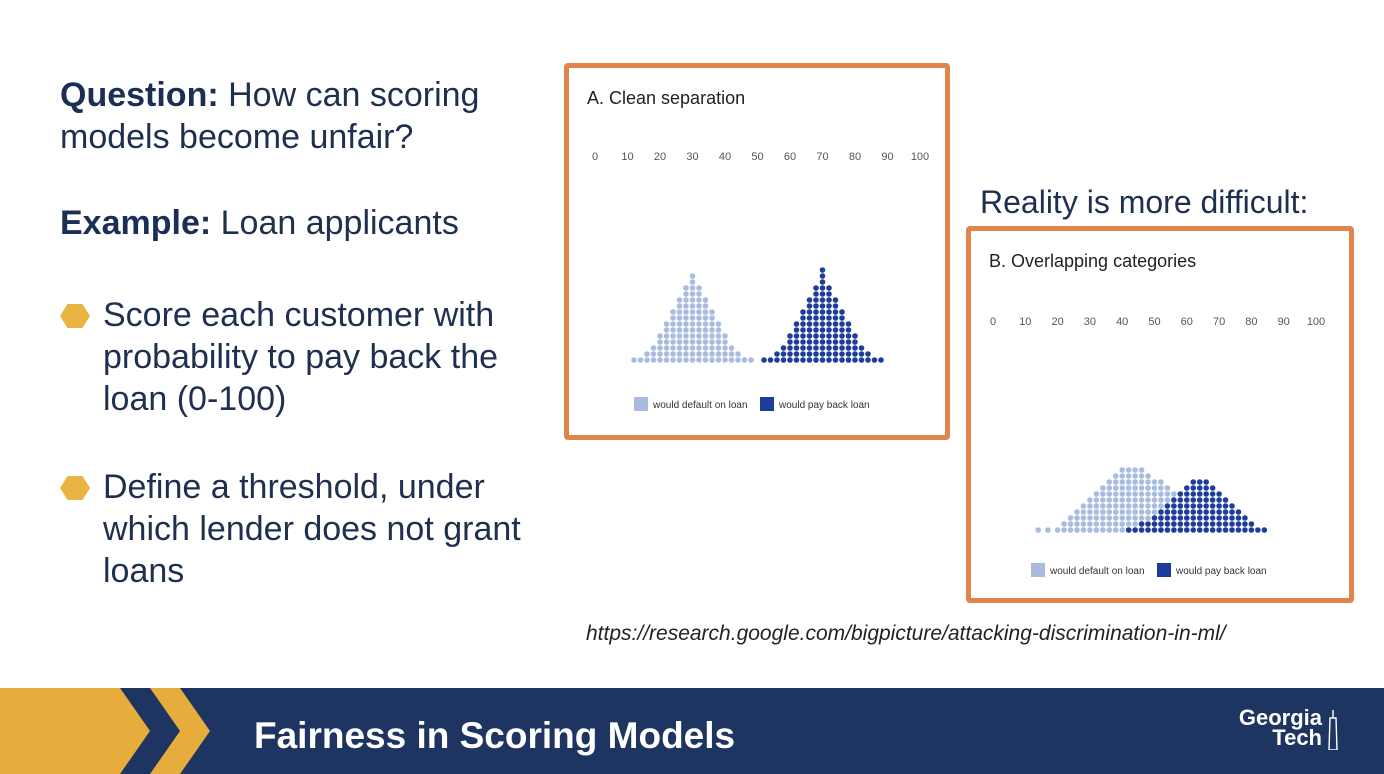  I want to click on x-tick-label: 70, so click(822, 157).